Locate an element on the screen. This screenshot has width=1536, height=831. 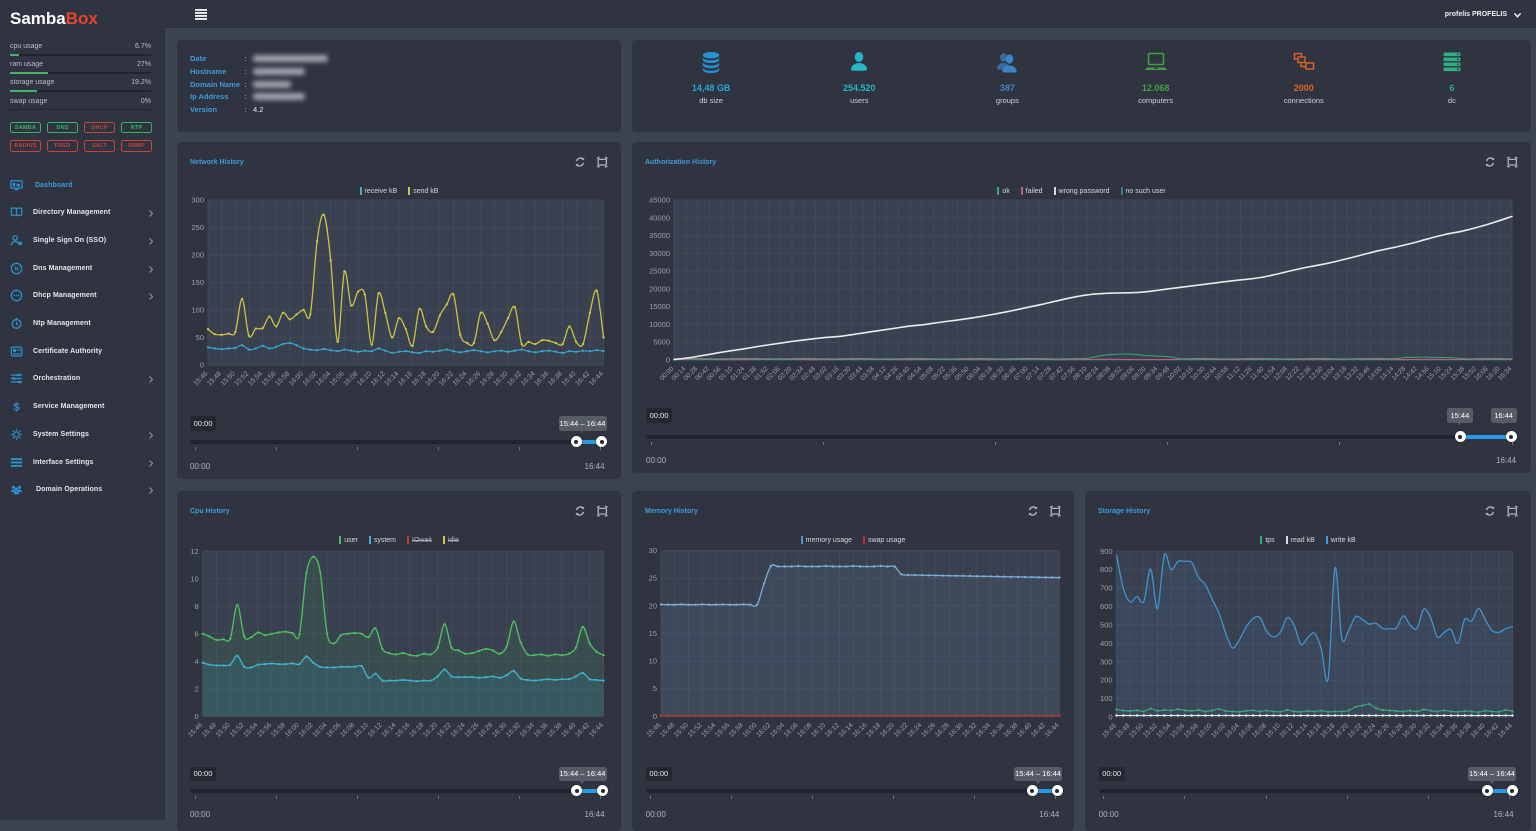
svg-text: 40000 is located at coordinates (659, 217).